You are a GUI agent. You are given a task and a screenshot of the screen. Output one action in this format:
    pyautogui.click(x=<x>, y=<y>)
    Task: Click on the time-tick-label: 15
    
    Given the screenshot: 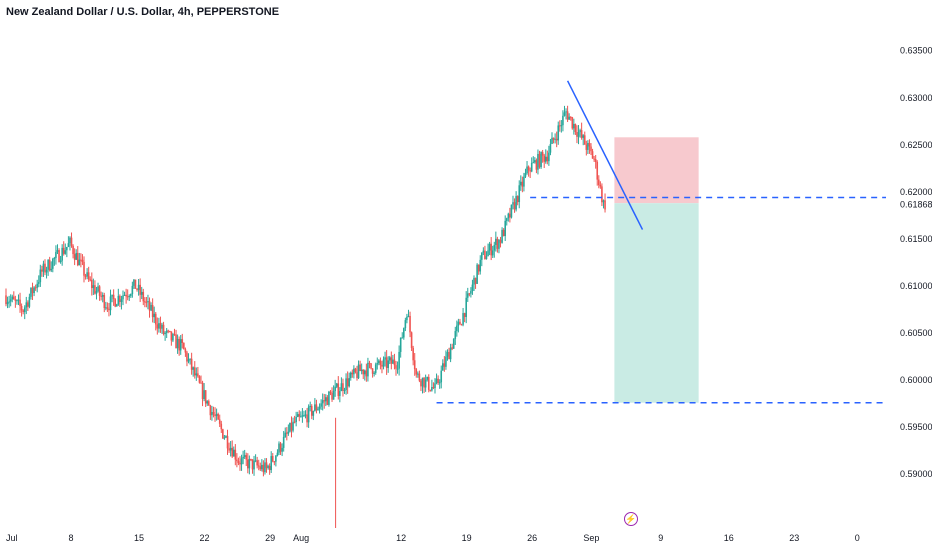 What is the action you would take?
    pyautogui.click(x=139, y=538)
    